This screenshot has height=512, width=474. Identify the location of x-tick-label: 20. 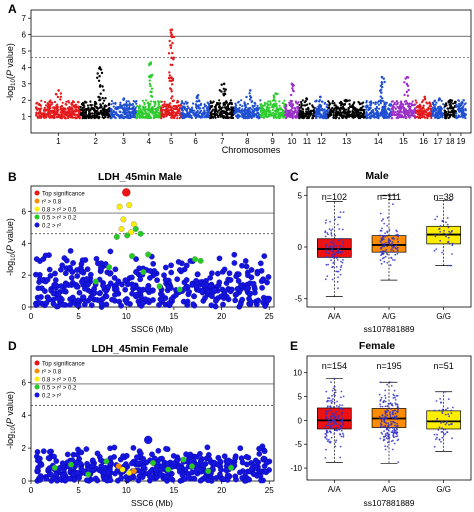
(221, 316).